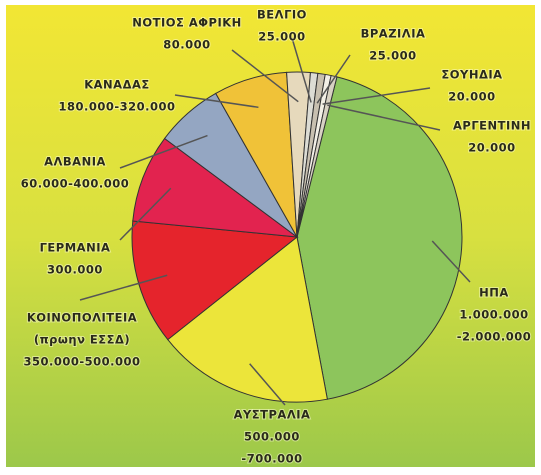 The image size is (541, 475). Describe the element at coordinates (116, 107) in the screenshot. I see `value-label: 180.000-320.000` at that location.